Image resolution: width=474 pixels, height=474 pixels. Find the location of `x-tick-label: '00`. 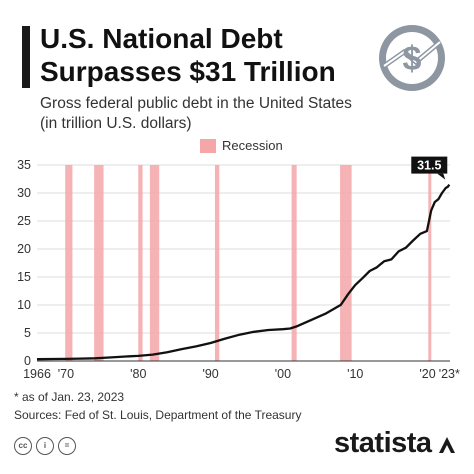

x-tick-label: '00 is located at coordinates (283, 374).